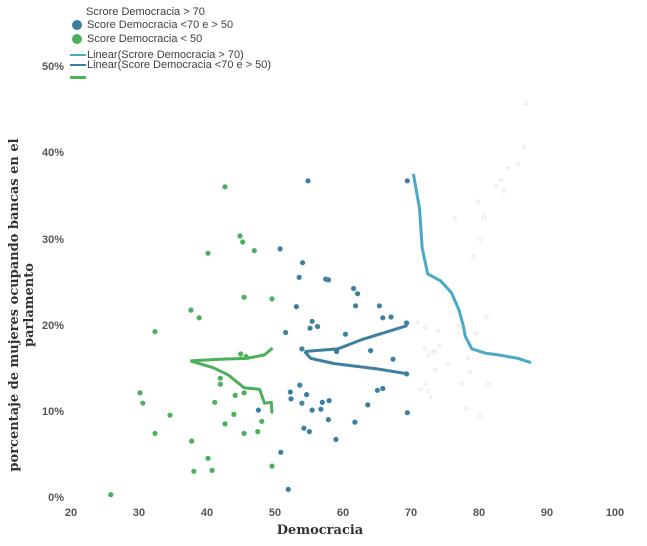 This screenshot has height=546, width=647. Describe the element at coordinates (275, 513) in the screenshot. I see `x-tick: 50` at that location.